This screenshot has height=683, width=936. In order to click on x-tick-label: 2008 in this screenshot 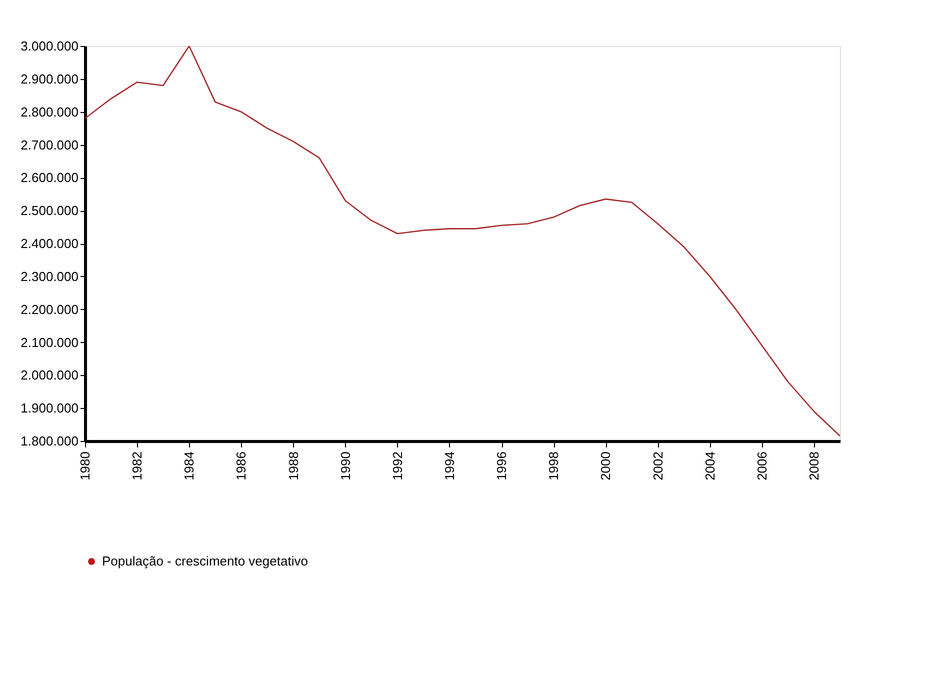, I will do `click(814, 466)`.